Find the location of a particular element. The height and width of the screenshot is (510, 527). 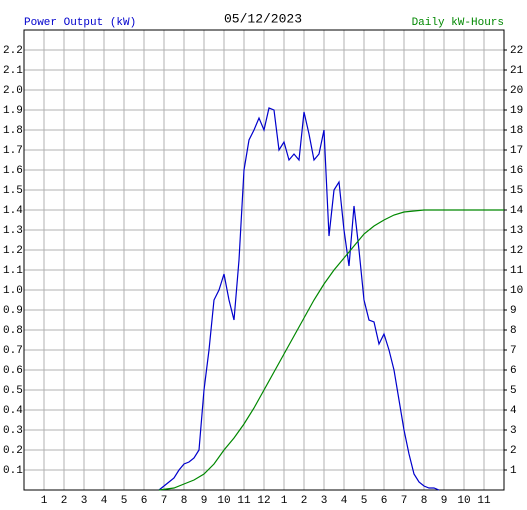

y2-tick-label: 22 is located at coordinates (516, 51).